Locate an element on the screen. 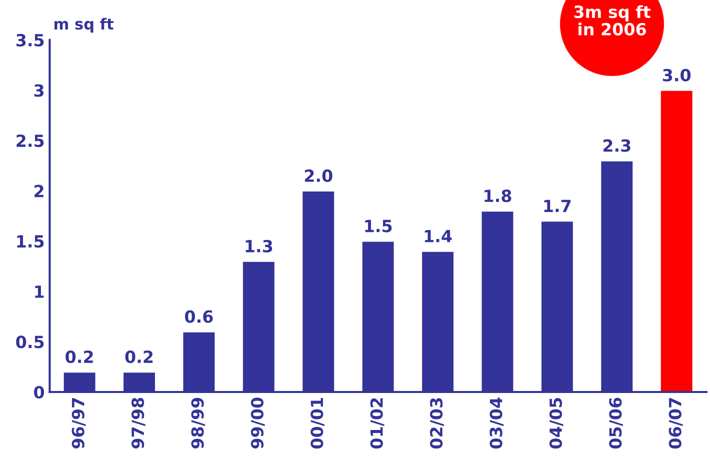  y-tick-label: 1.5 is located at coordinates (30, 241).